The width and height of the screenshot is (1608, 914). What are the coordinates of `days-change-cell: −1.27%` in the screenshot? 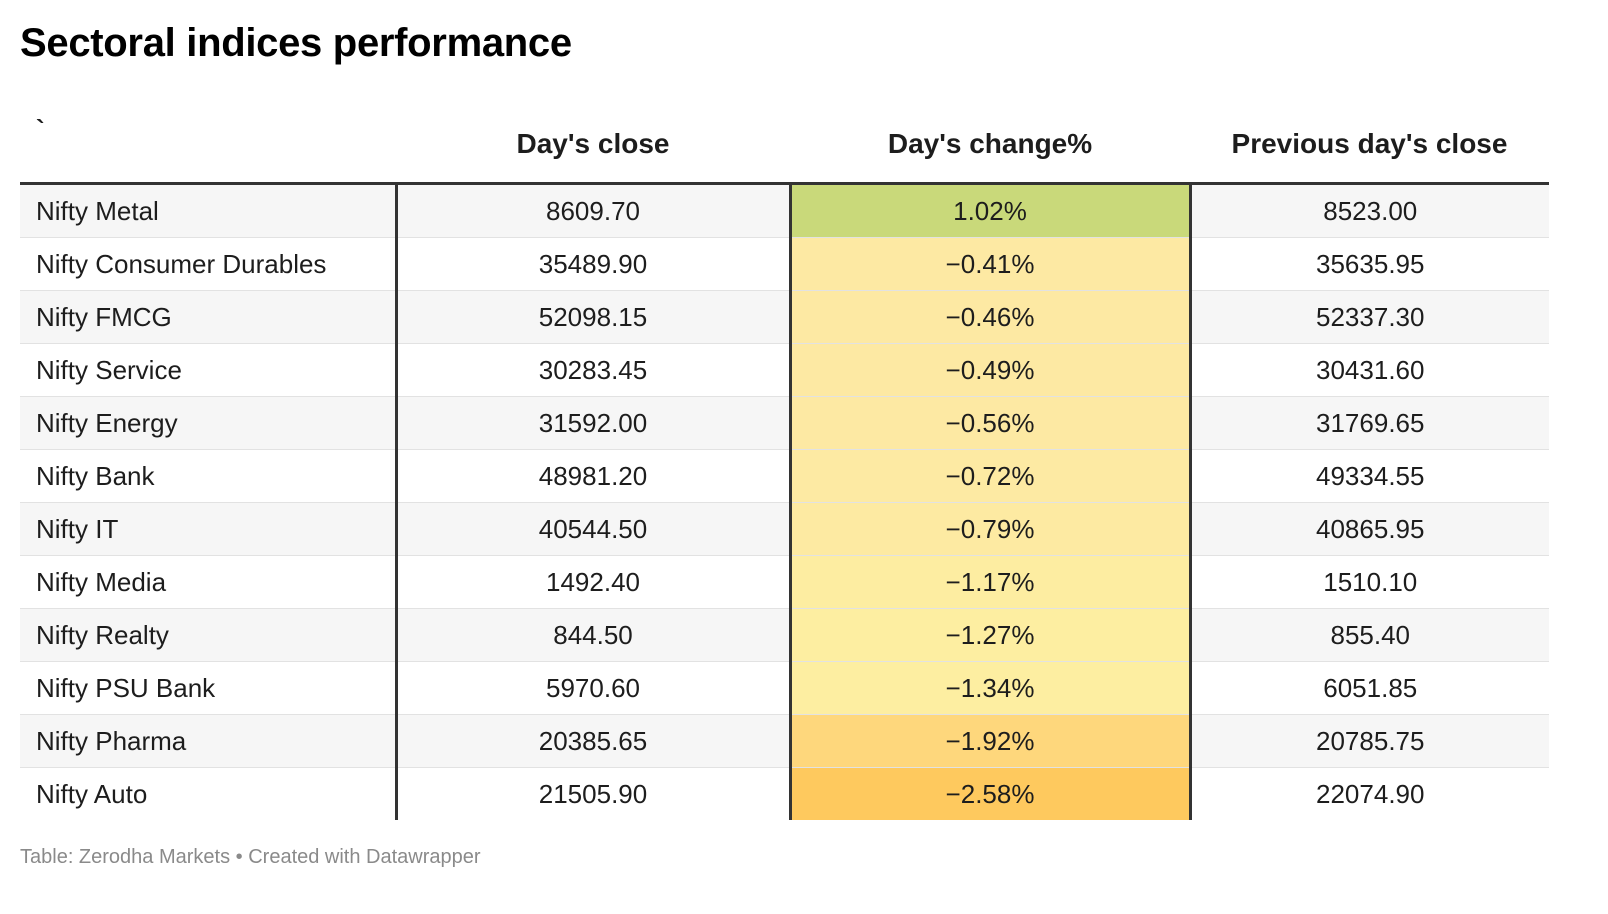 It's located at (991, 635).